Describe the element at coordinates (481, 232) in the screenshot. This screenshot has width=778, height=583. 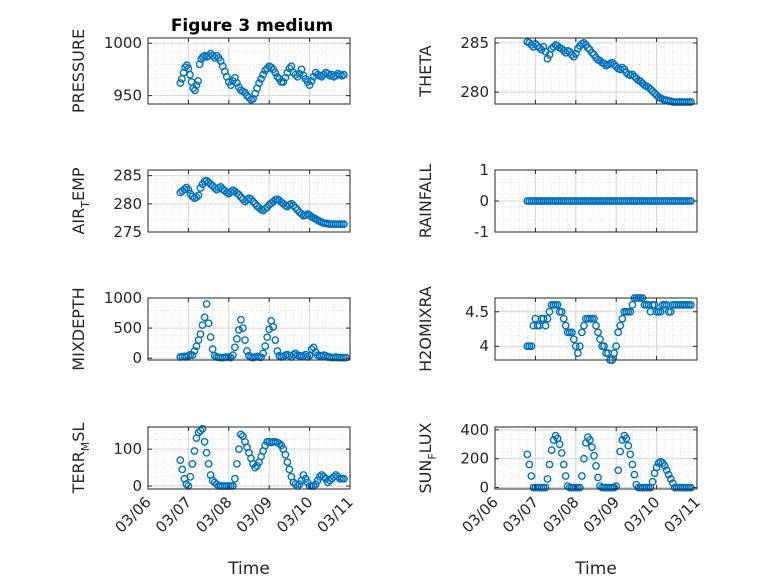
I see `y-tick-label: -1` at that location.